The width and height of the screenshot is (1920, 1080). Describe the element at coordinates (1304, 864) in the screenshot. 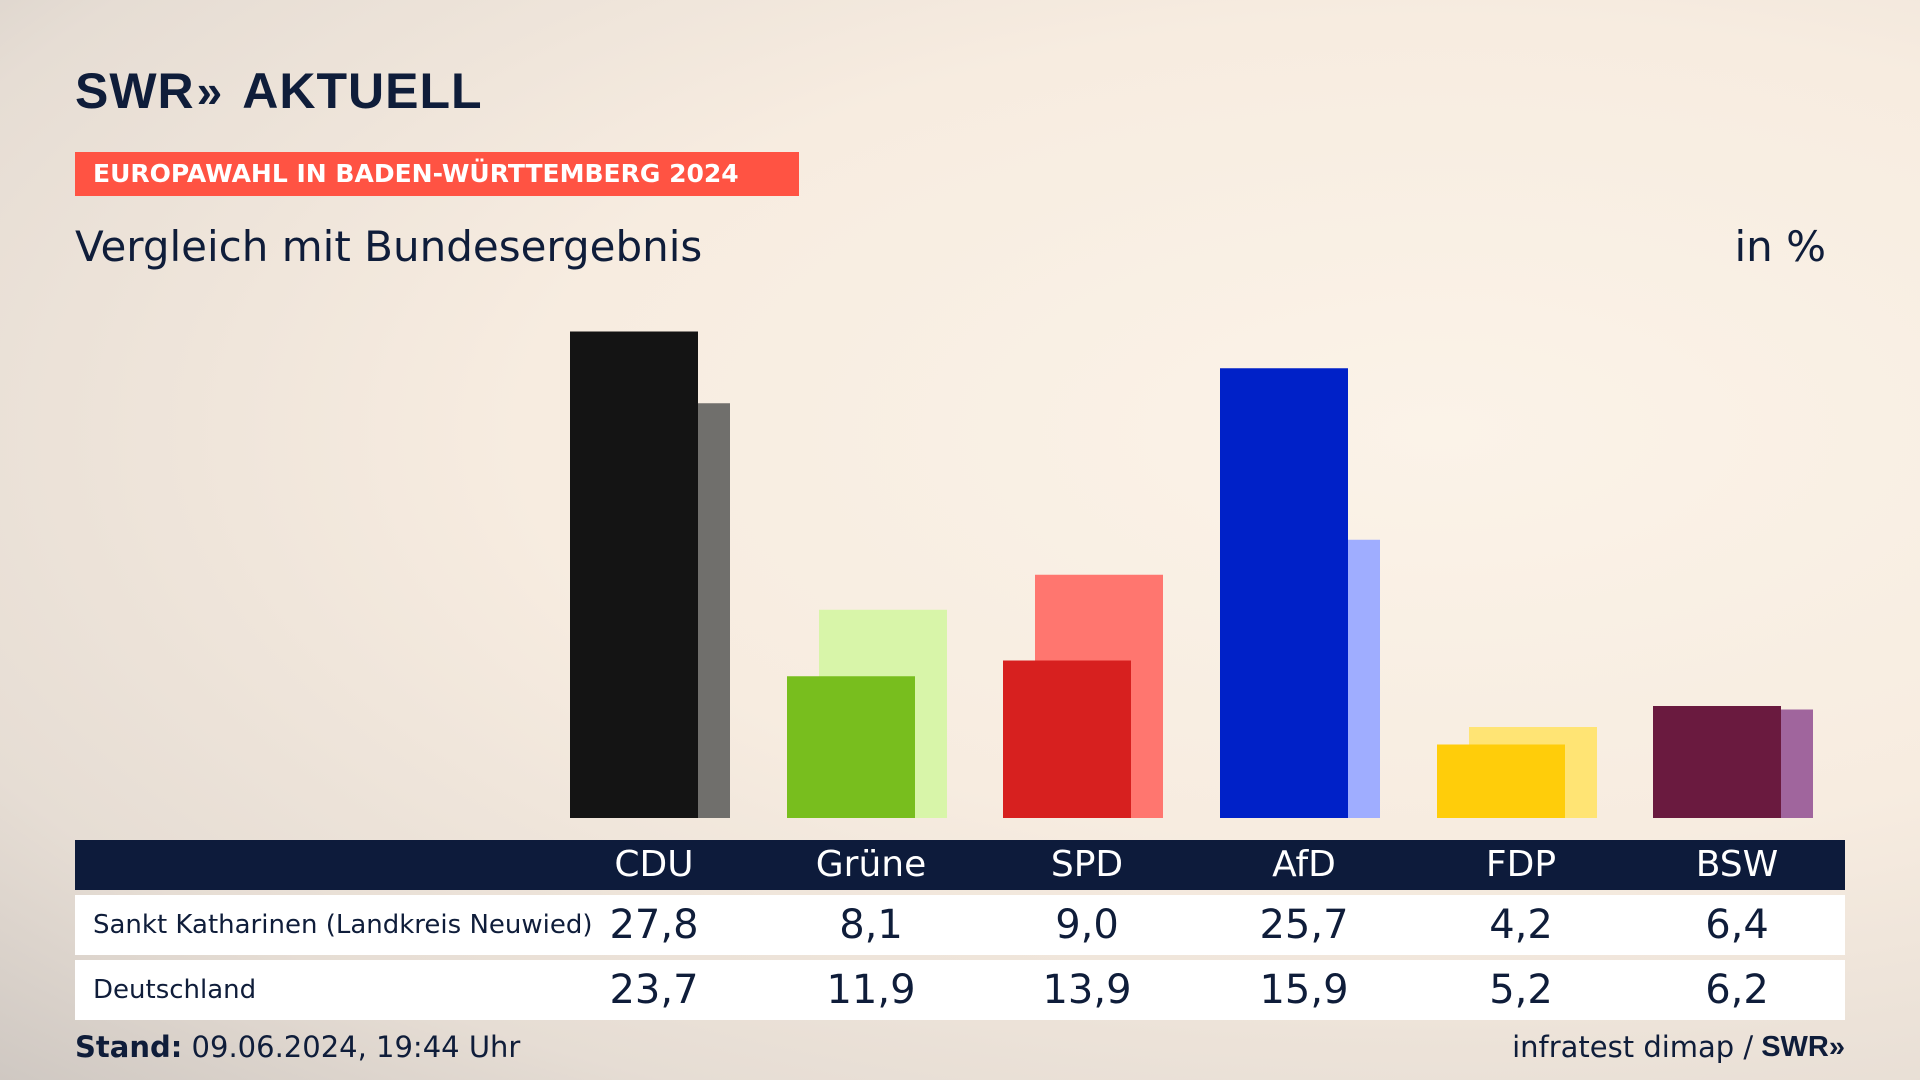

I see `column-header-afd: AfD` at that location.